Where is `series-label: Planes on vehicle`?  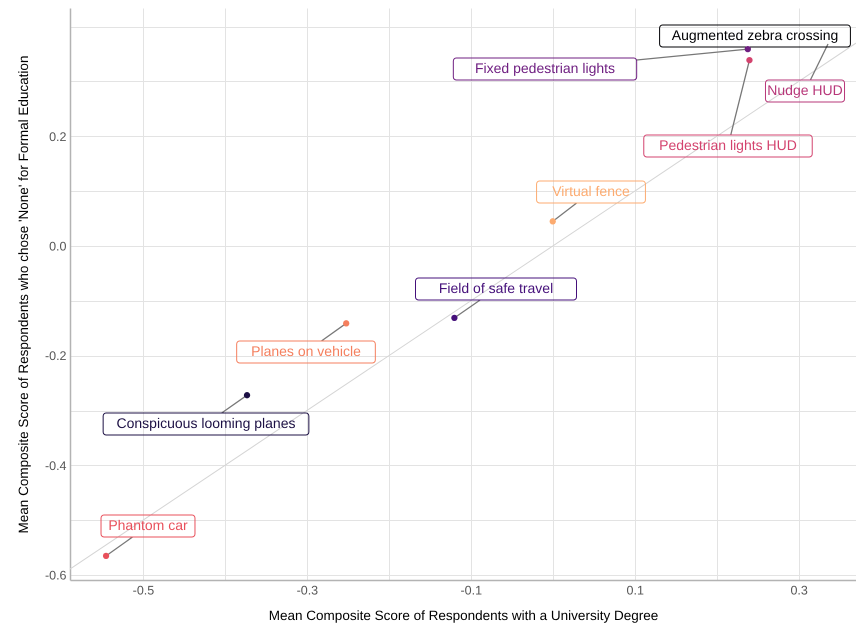
series-label: Planes on vehicle is located at coordinates (306, 351).